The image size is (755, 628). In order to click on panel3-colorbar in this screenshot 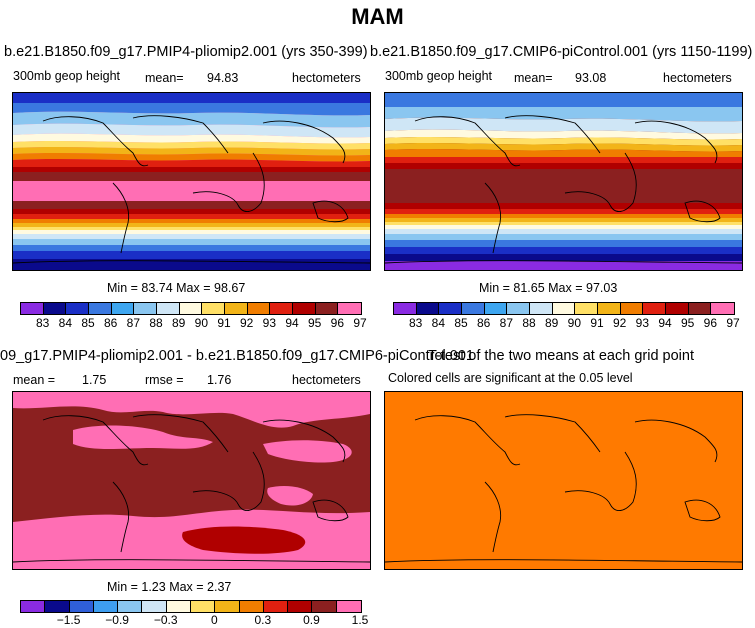, I will do `click(191, 606)`.